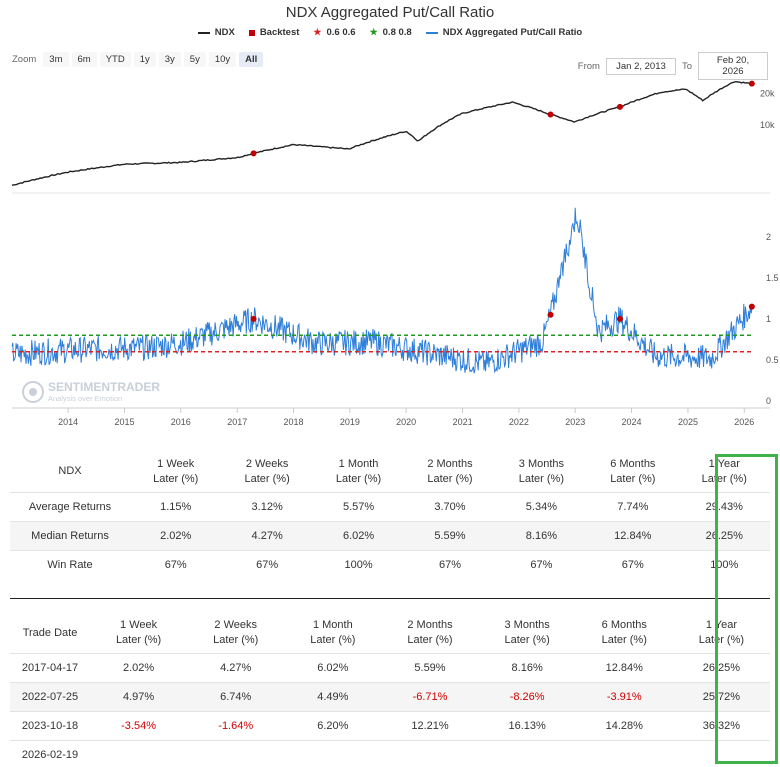 The width and height of the screenshot is (780, 767). I want to click on x-tick-label: 2018, so click(294, 422).